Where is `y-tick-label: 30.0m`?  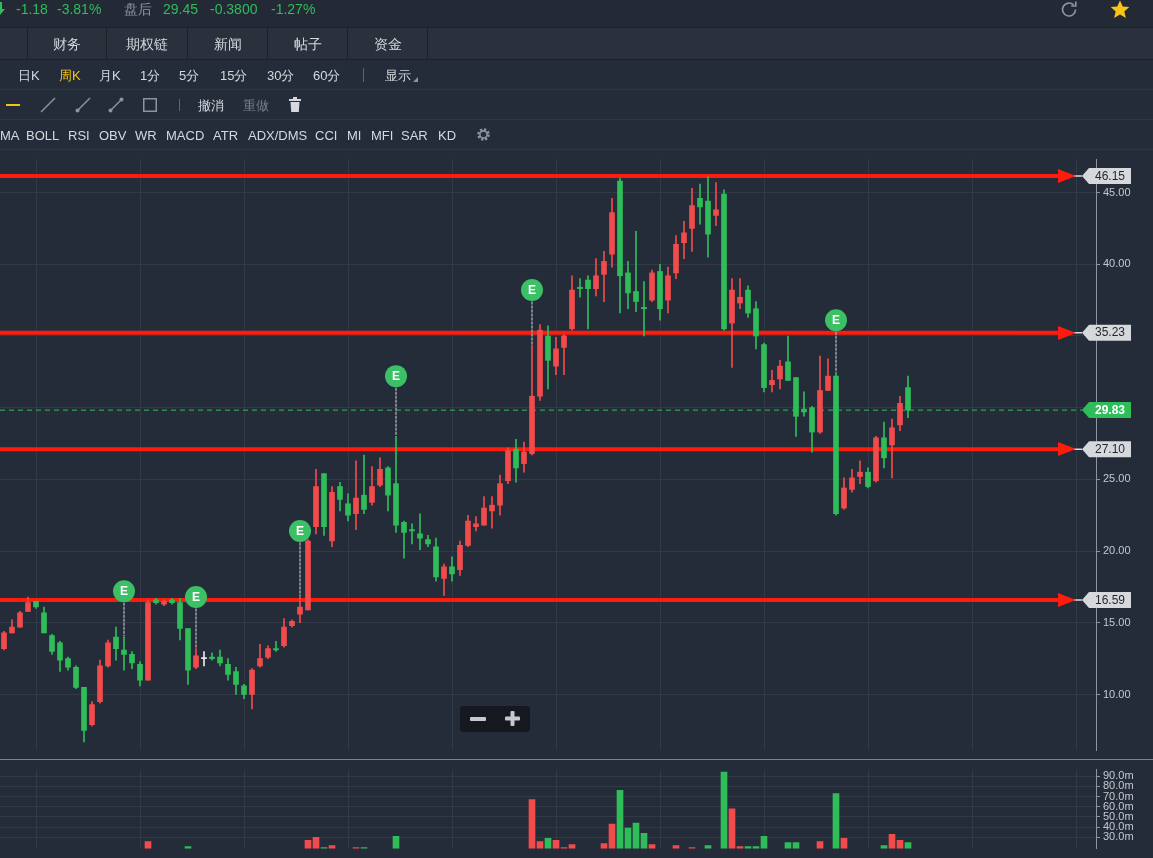
y-tick-label: 30.0m is located at coordinates (1118, 836).